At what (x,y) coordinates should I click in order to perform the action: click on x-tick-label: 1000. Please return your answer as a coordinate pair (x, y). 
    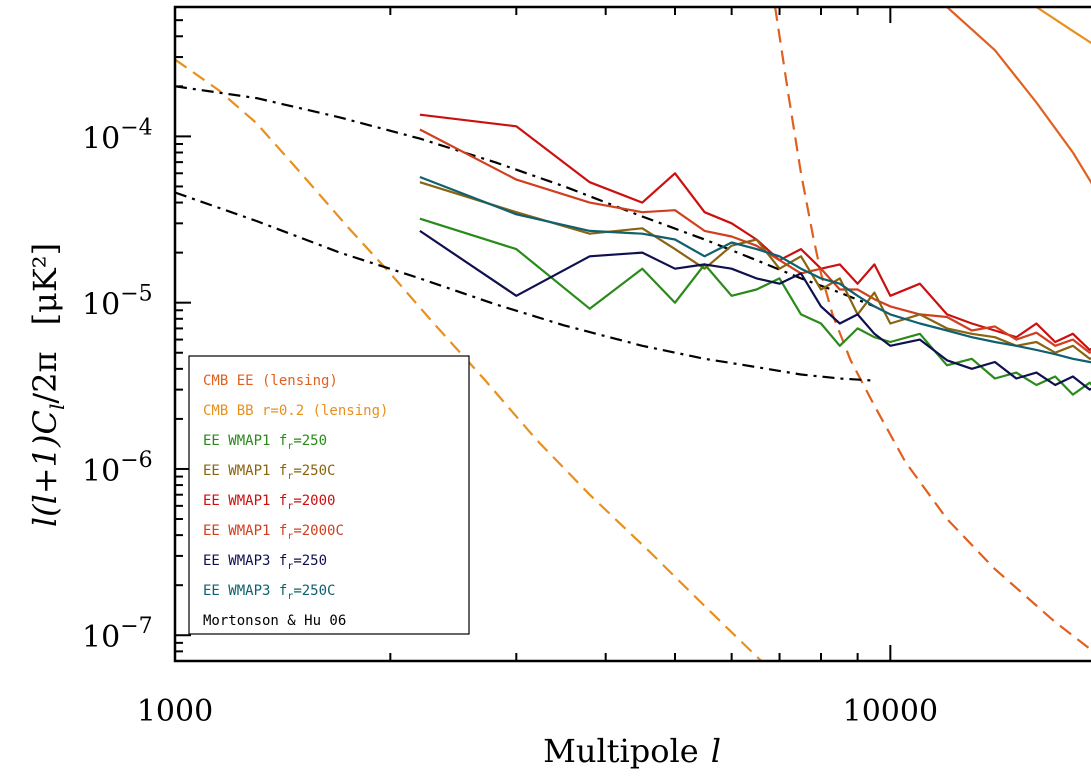
    Looking at the image, I should click on (175, 711).